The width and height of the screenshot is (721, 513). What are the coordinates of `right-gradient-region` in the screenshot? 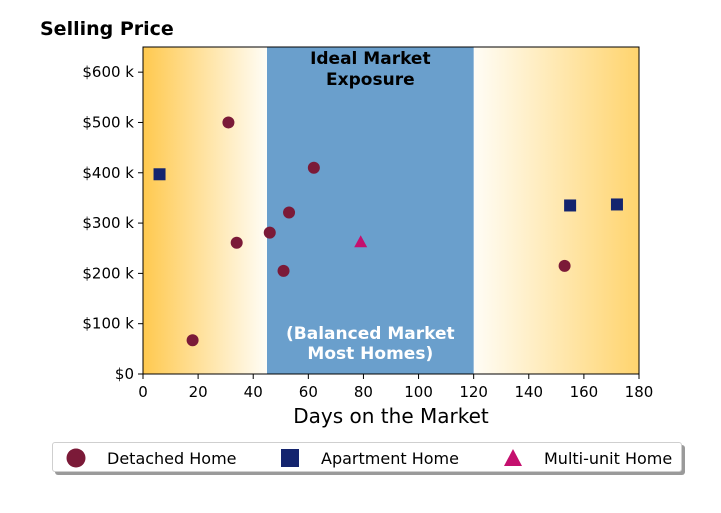 It's located at (556, 210).